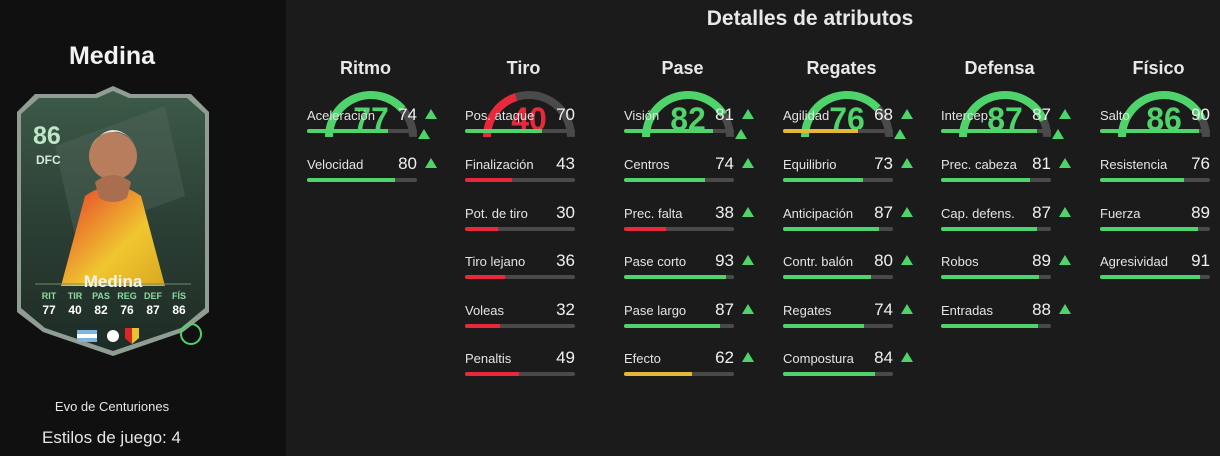 The width and height of the screenshot is (1220, 456). I want to click on stat-row: Tiro lejano 36, so click(530, 267).